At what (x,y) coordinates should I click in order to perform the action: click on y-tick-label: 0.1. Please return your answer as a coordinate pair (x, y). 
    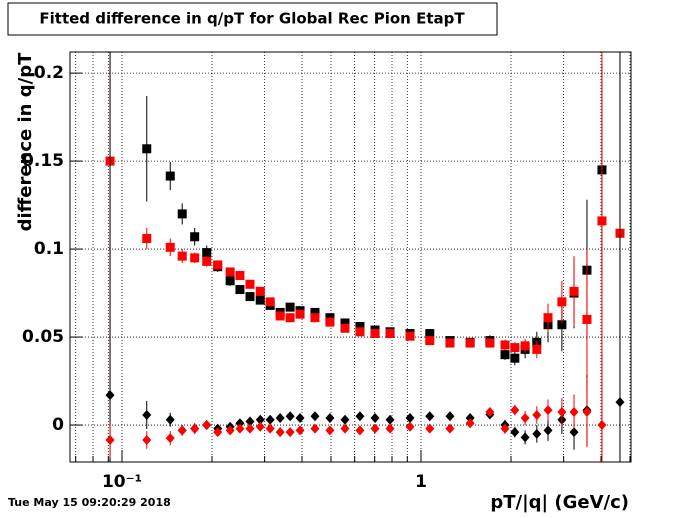
    Looking at the image, I should click on (49, 249).